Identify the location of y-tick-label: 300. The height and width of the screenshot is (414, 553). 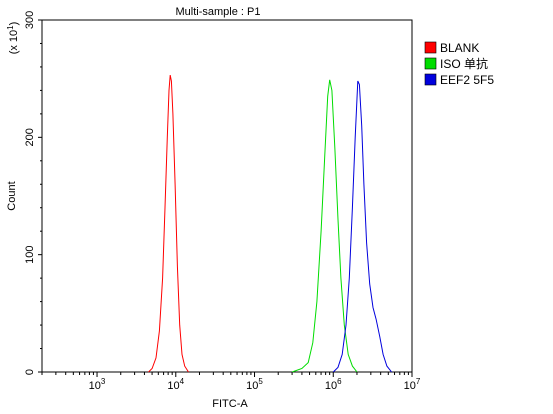
(30, 20).